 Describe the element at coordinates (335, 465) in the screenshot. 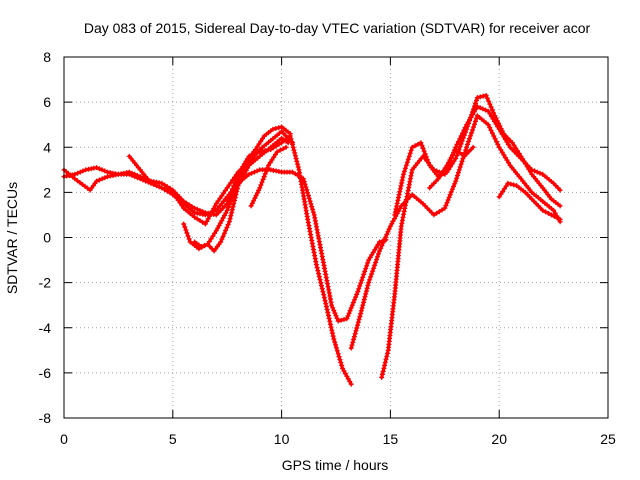

I see `x-axis-label: GPS time / hours` at that location.